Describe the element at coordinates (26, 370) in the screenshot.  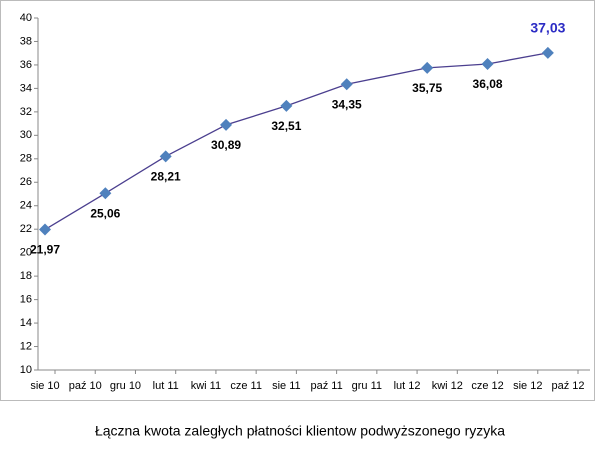
I see `y-tick-label: 10` at that location.